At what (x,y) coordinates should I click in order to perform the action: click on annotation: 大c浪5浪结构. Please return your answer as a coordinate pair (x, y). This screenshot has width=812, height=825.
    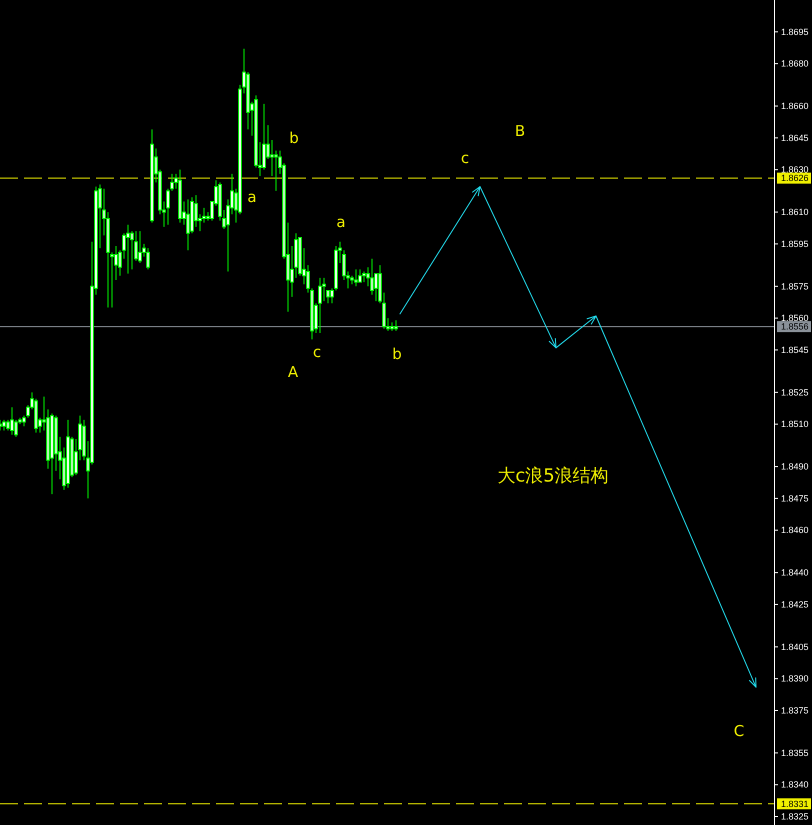
    Looking at the image, I should click on (553, 476).